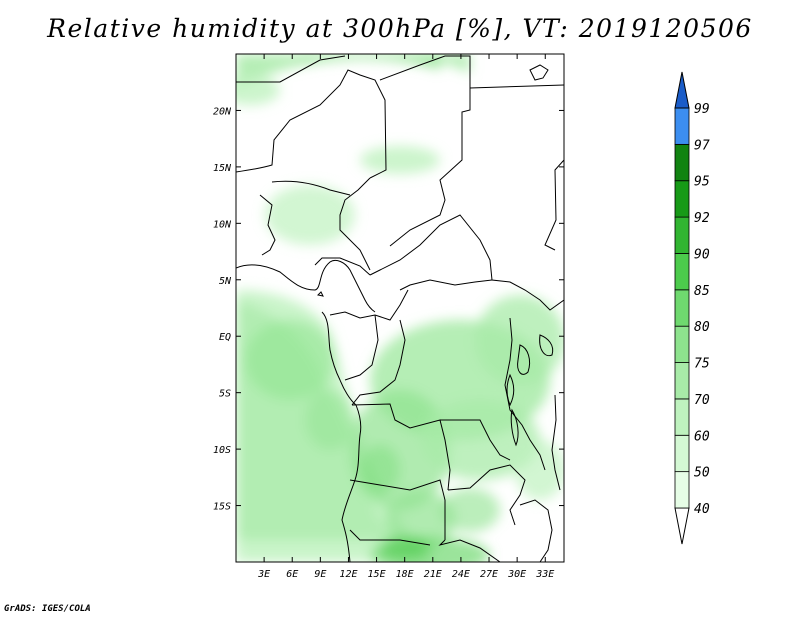  I want to click on lon-tick-label: 33E, so click(544, 574).